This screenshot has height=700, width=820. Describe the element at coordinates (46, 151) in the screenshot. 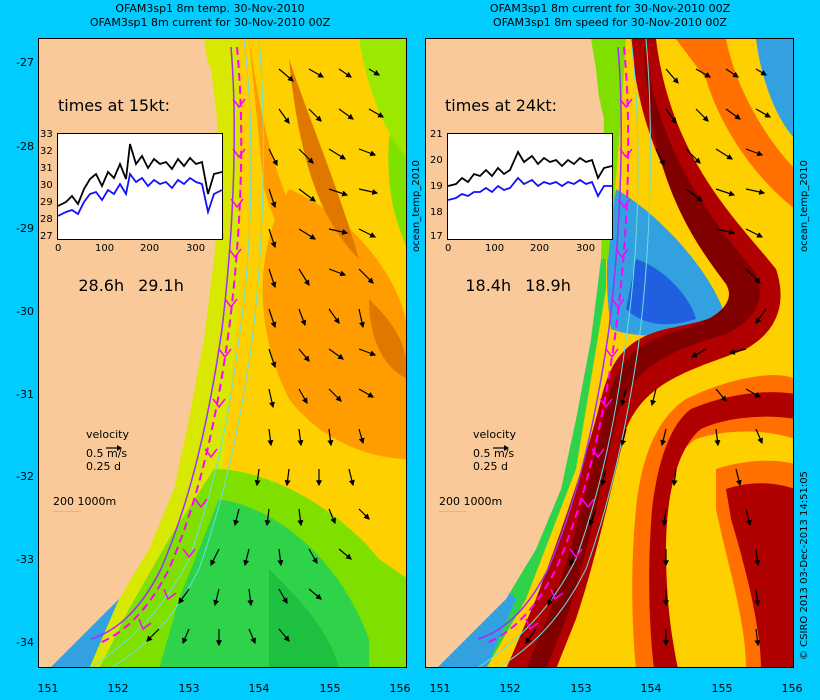

I see `inset-ytick: 32` at that location.